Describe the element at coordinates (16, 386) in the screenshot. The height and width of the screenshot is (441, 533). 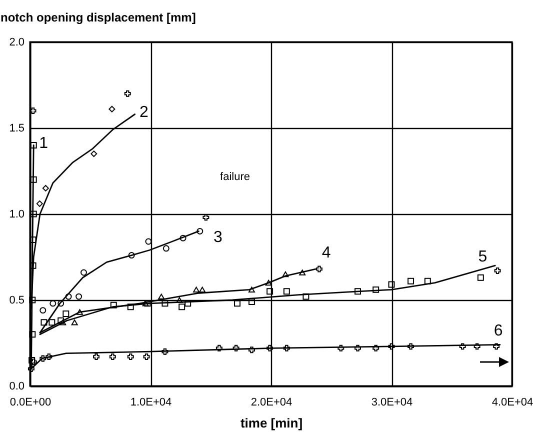
I see `y-tick-label: 0.0` at that location.